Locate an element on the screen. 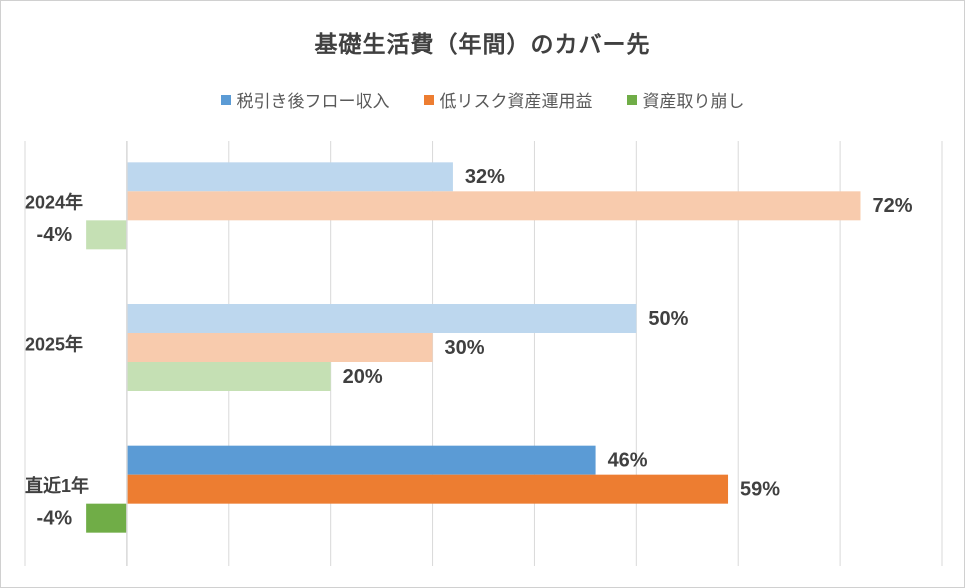 The width and height of the screenshot is (965, 588). legend-swatch-flow-income is located at coordinates (225, 99).